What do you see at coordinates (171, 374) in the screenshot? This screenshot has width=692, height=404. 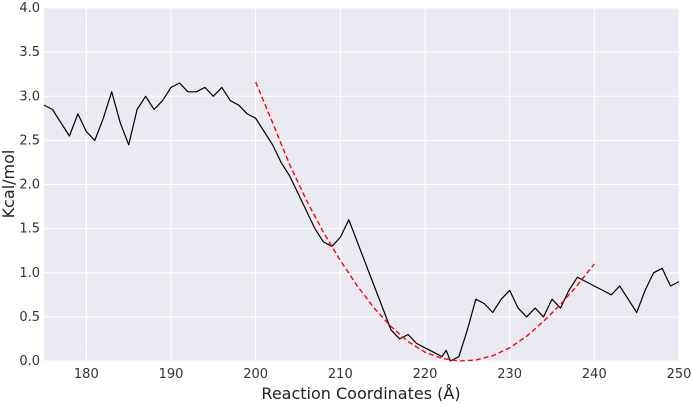 I see `x-tick-label: 190` at bounding box center [171, 374].